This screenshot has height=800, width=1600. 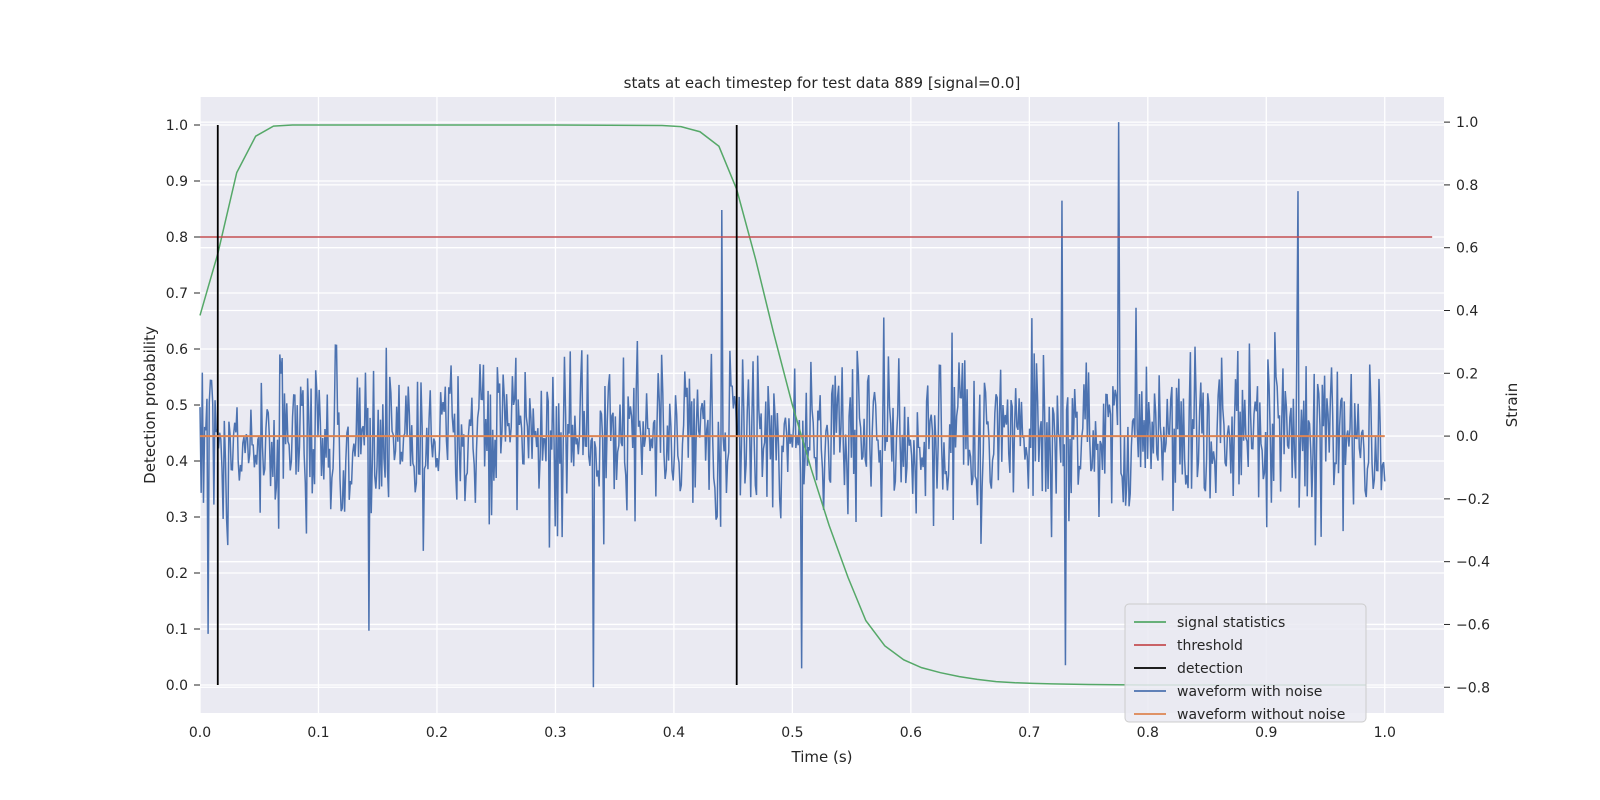 What do you see at coordinates (1473, 688) in the screenshot?
I see `y2-tick-label: −0.8` at bounding box center [1473, 688].